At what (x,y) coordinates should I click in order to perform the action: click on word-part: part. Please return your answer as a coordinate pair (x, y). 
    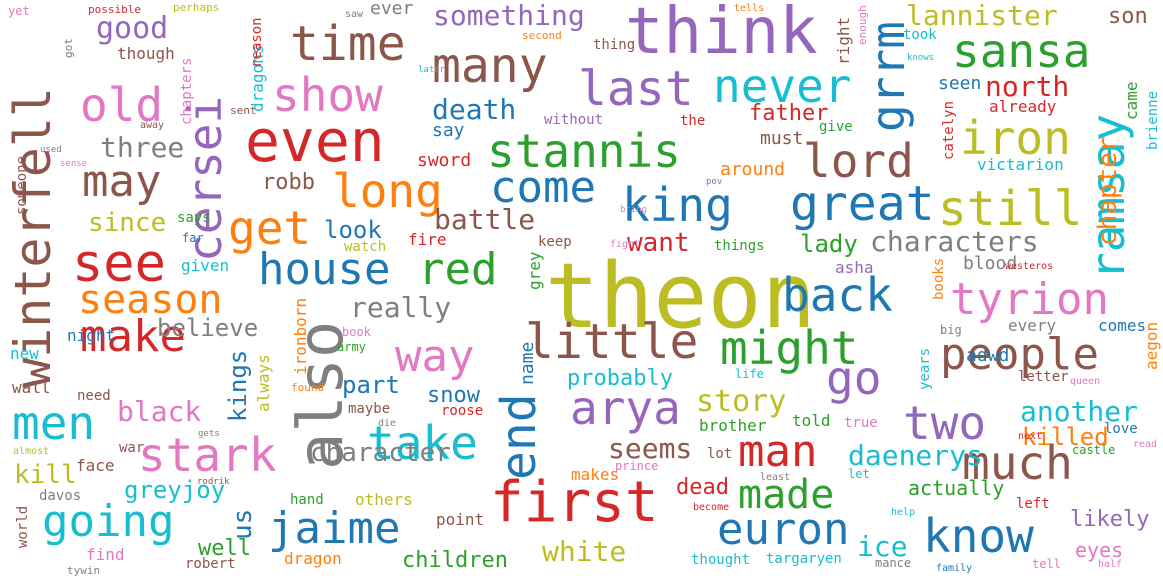
    Looking at the image, I should click on (371, 385).